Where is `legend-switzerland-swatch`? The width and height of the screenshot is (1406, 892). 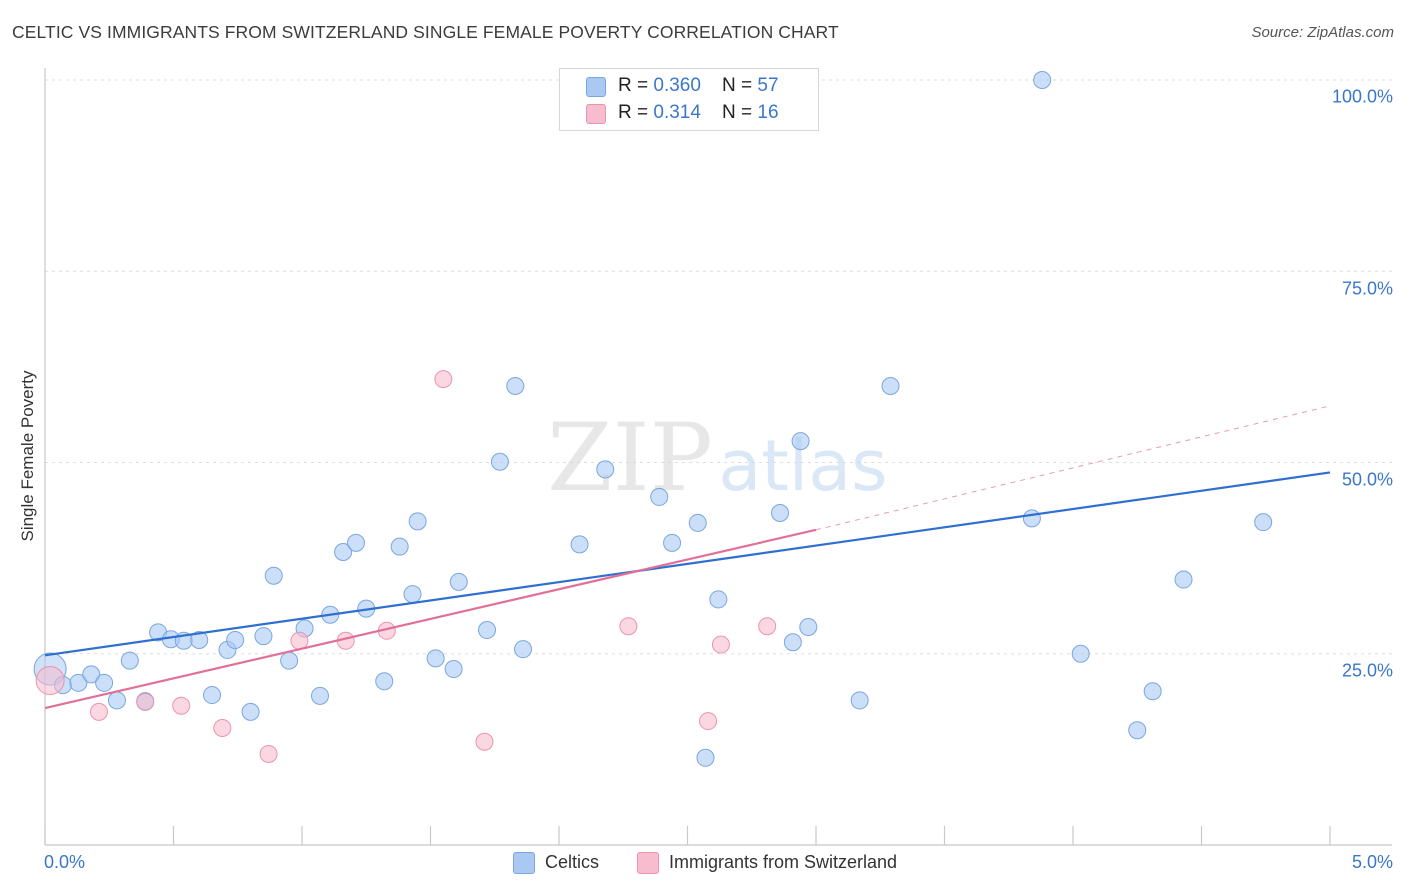 legend-switzerland-swatch is located at coordinates (648, 863).